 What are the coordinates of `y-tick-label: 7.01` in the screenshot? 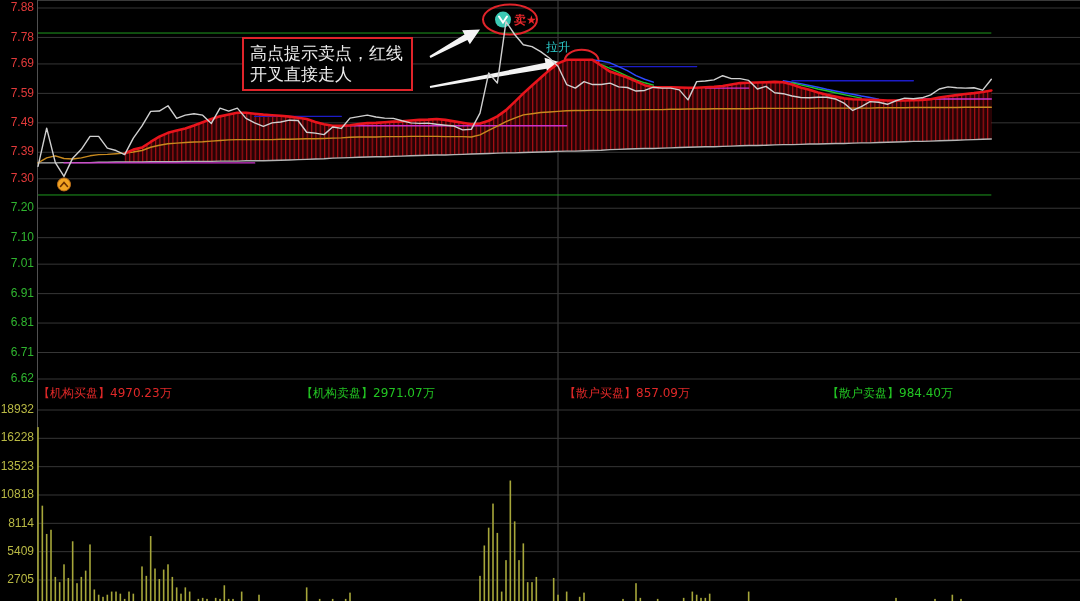 It's located at (22, 263).